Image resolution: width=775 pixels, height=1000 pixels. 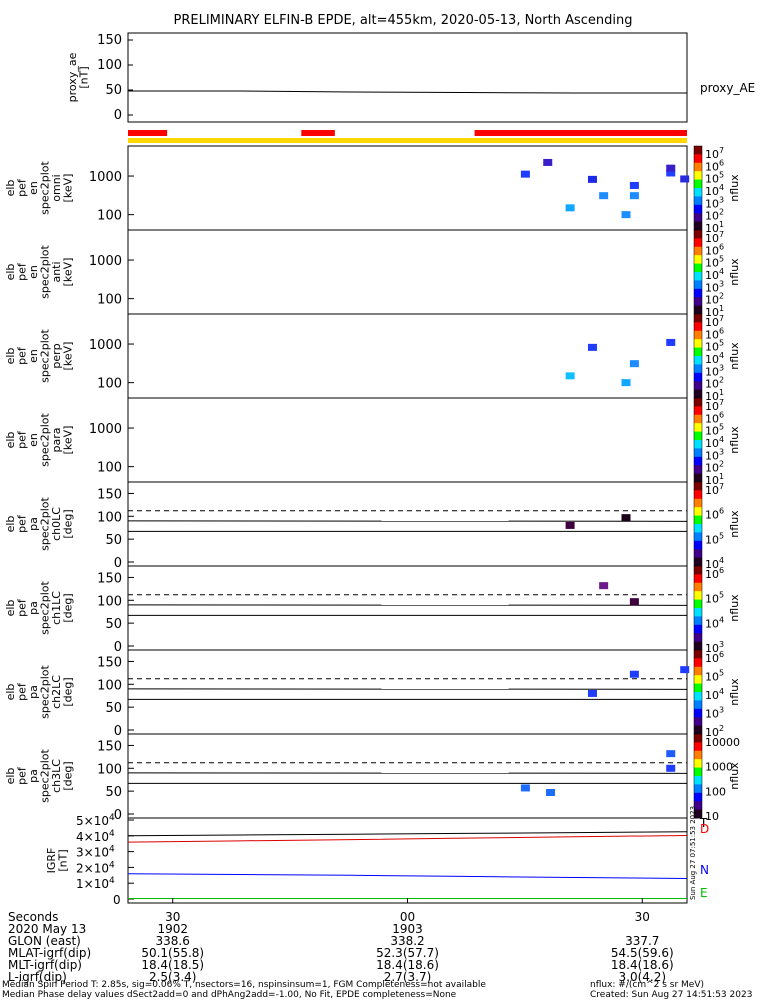 I want to click on igrf-series-line, so click(x=407, y=834).